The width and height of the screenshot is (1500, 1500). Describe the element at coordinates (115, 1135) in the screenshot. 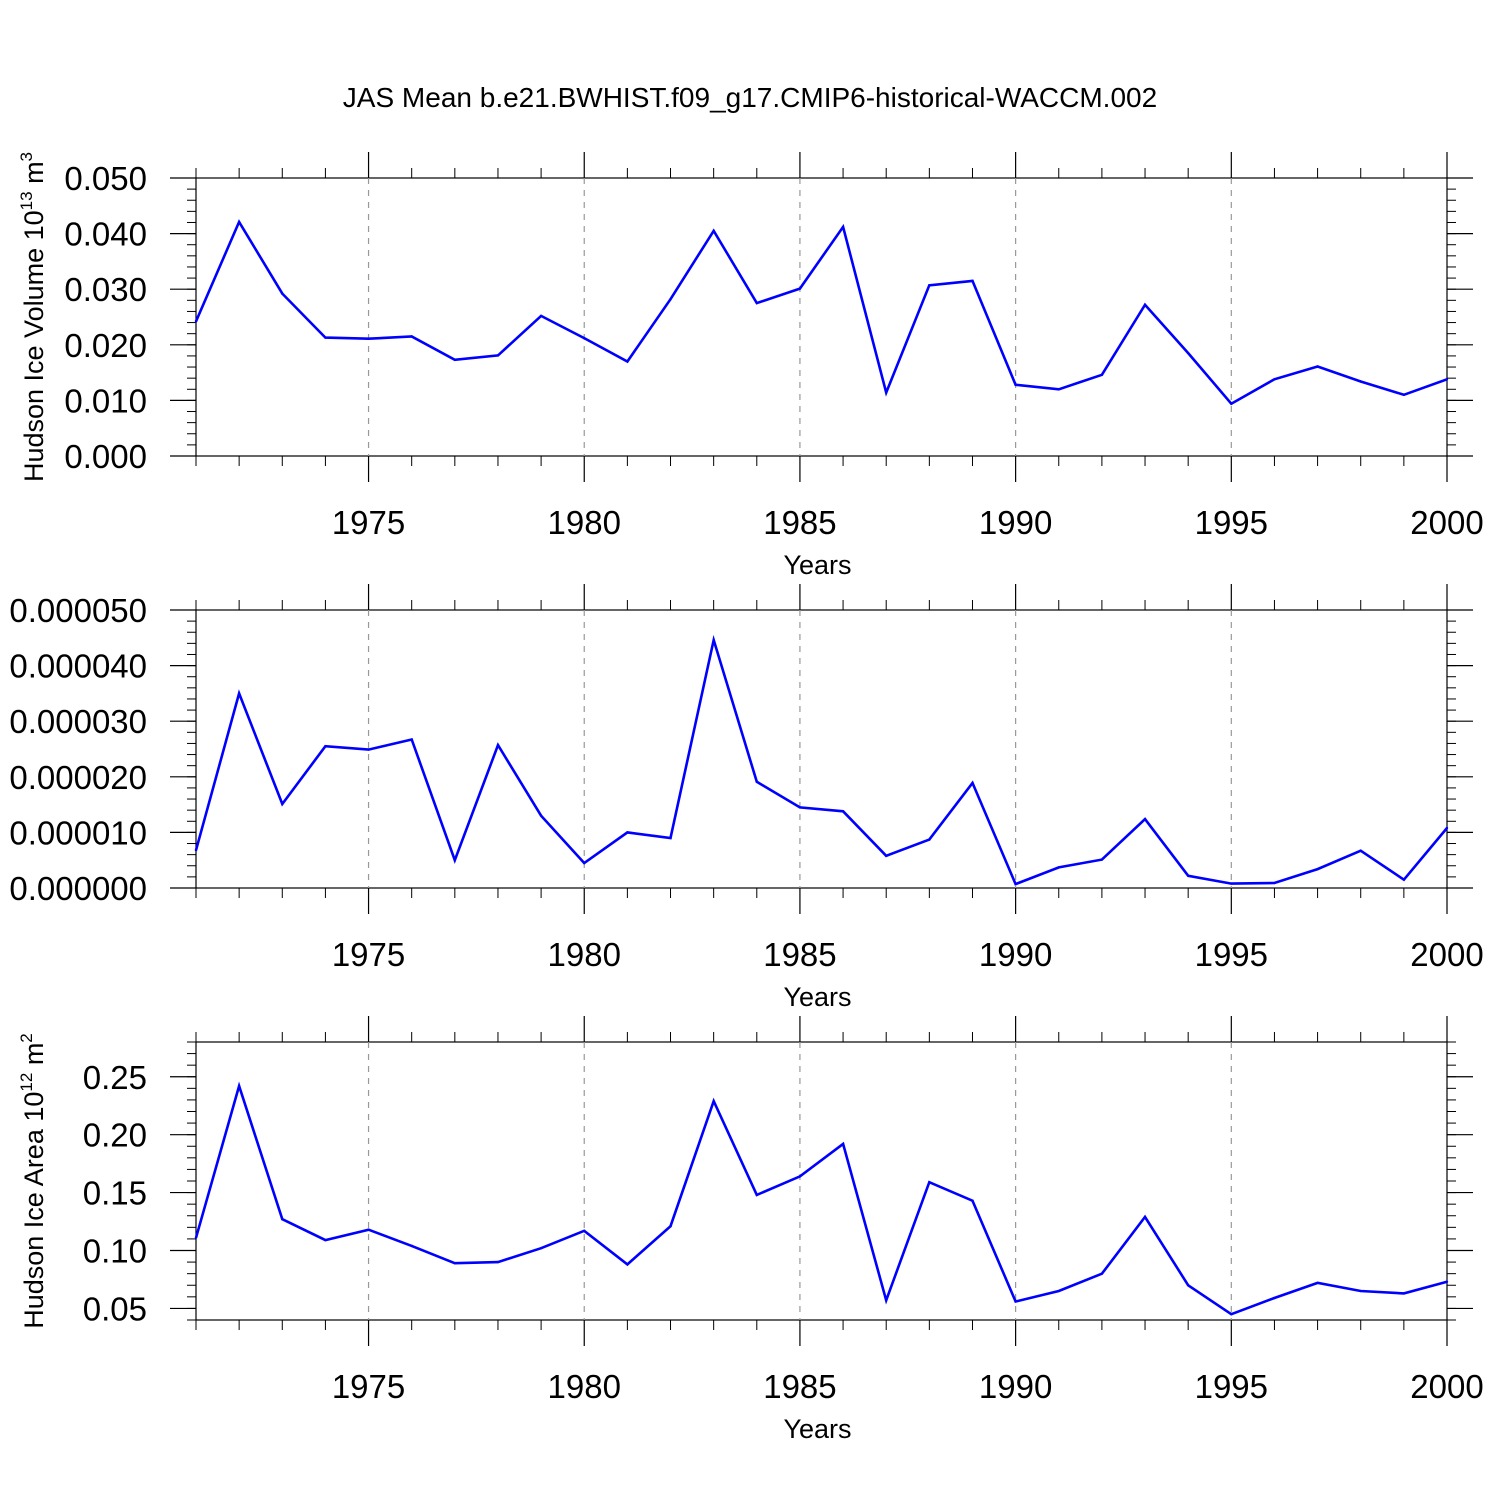

I see `y-tick-label: 0.20` at that location.